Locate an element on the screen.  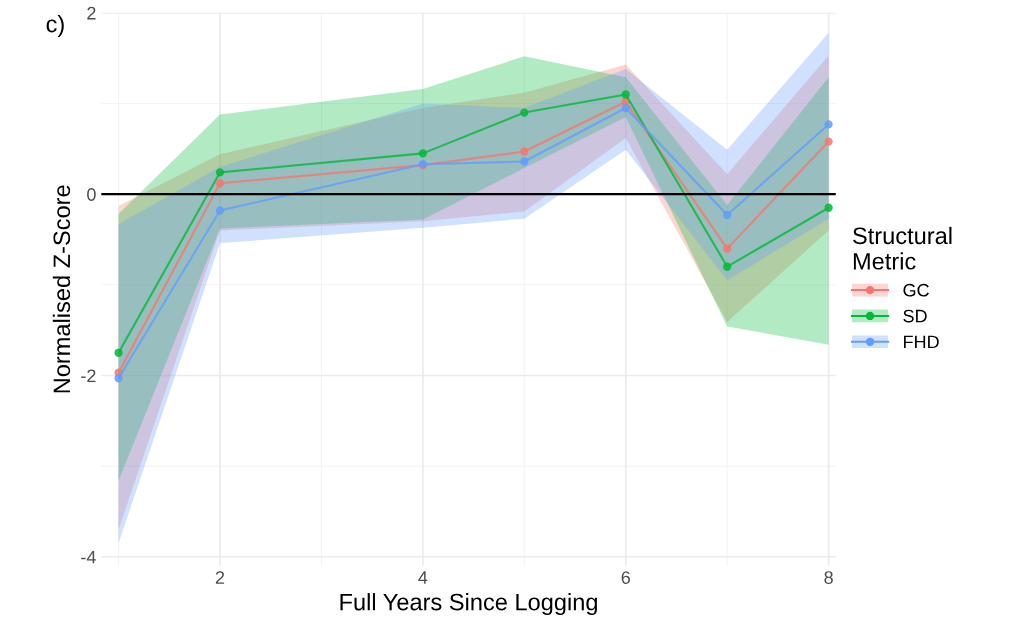
x-tick-label: 2 is located at coordinates (220, 577).